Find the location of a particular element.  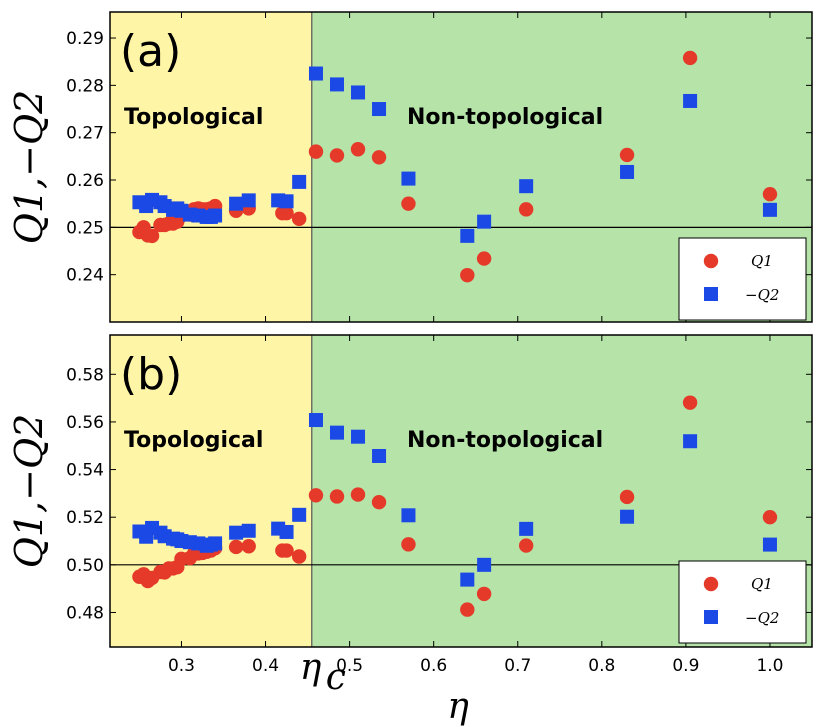

x-tick-label: 0.6 is located at coordinates (433, 666).